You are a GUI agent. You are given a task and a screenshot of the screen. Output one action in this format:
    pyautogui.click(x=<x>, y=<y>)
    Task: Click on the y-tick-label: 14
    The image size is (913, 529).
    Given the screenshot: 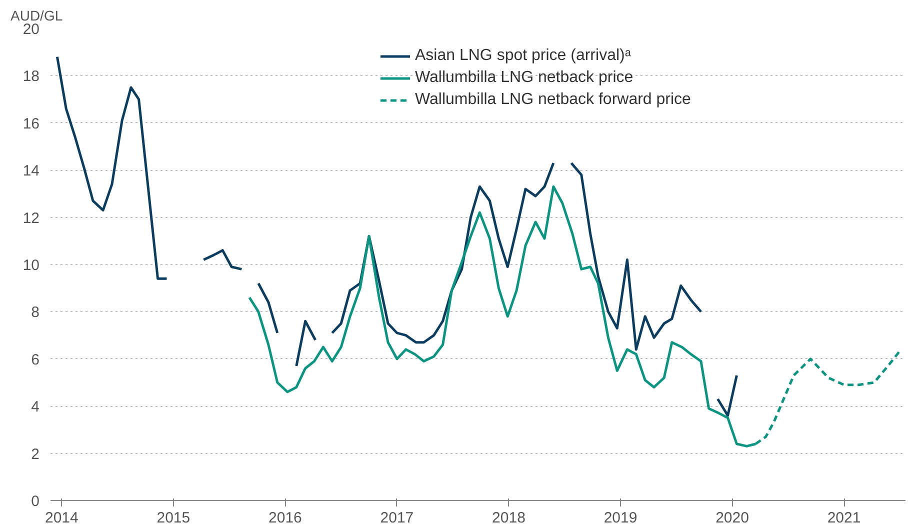 What is the action you would take?
    pyautogui.click(x=31, y=171)
    